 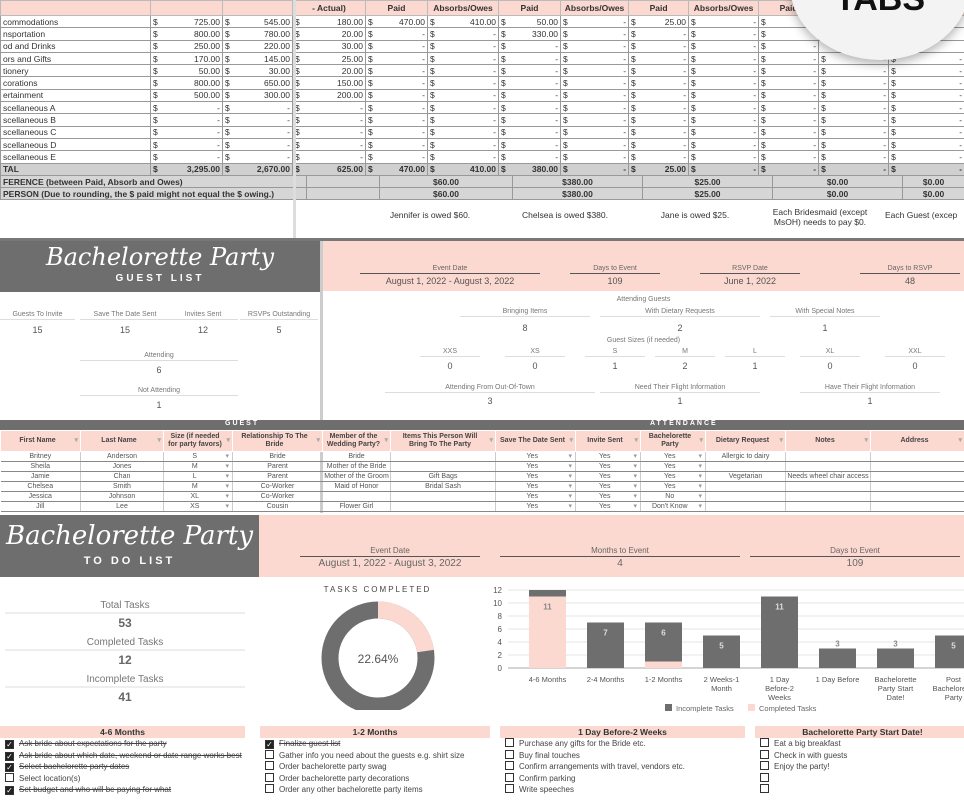 What do you see at coordinates (40, 456) in the screenshot?
I see `guest-cell: Britney` at bounding box center [40, 456].